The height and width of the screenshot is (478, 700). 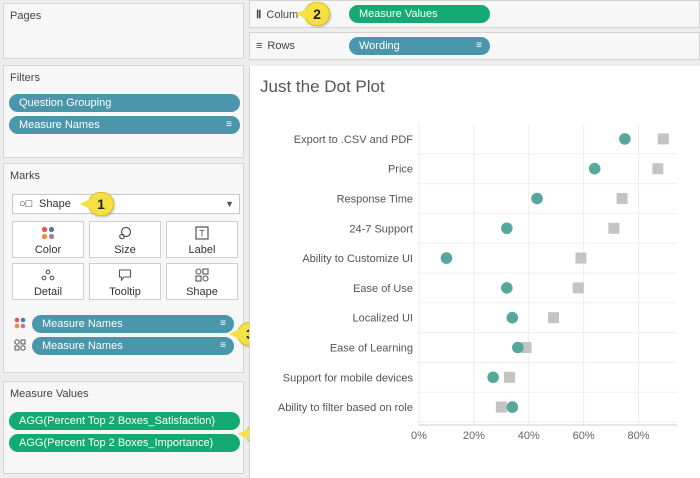 What do you see at coordinates (379, 46) in the screenshot?
I see `rows-pill-label: Wording` at bounding box center [379, 46].